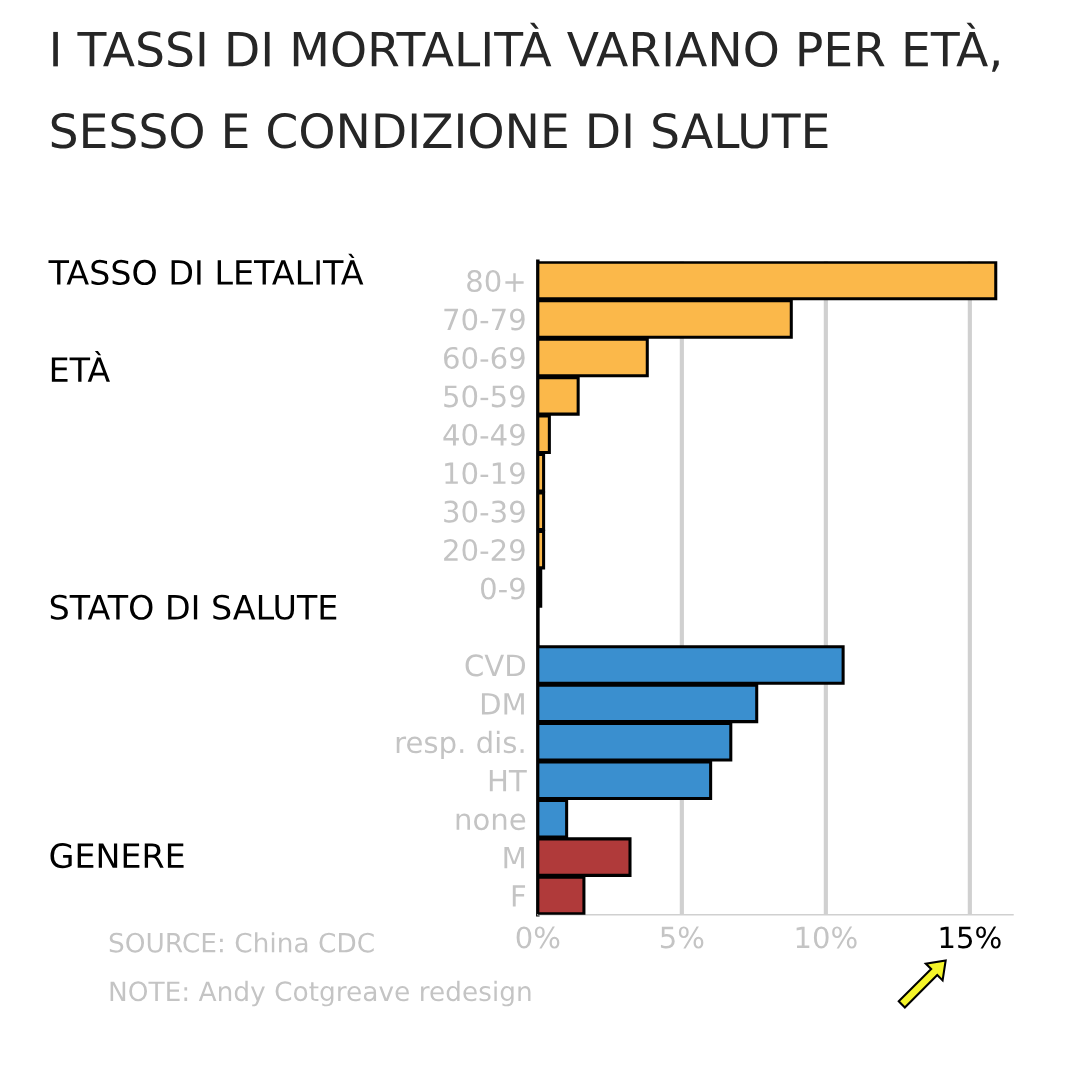  I want to click on text: ETÀ, so click(80, 366).